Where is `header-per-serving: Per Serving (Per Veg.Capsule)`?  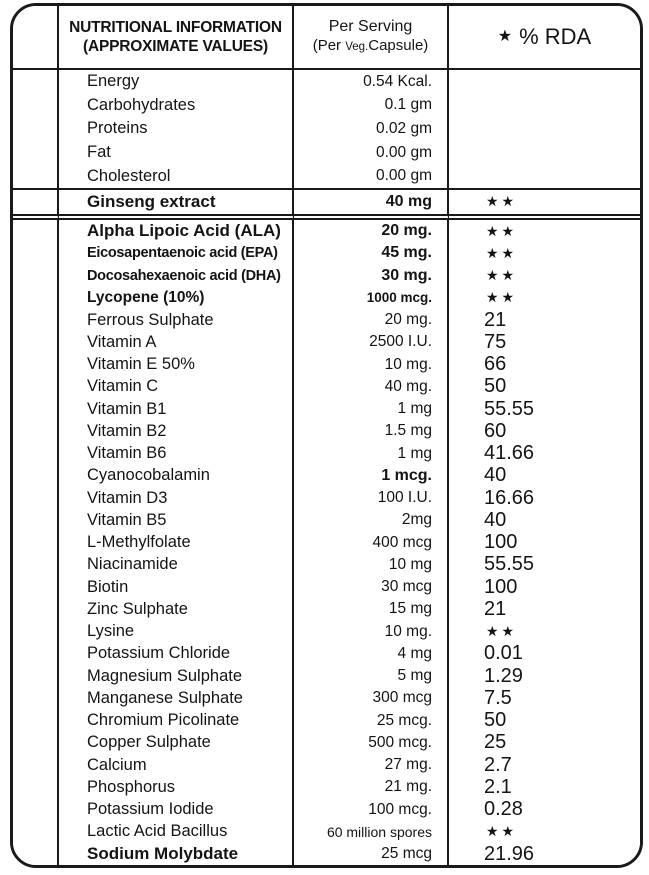 header-per-serving: Per Serving (Per Veg.Capsule) is located at coordinates (371, 38).